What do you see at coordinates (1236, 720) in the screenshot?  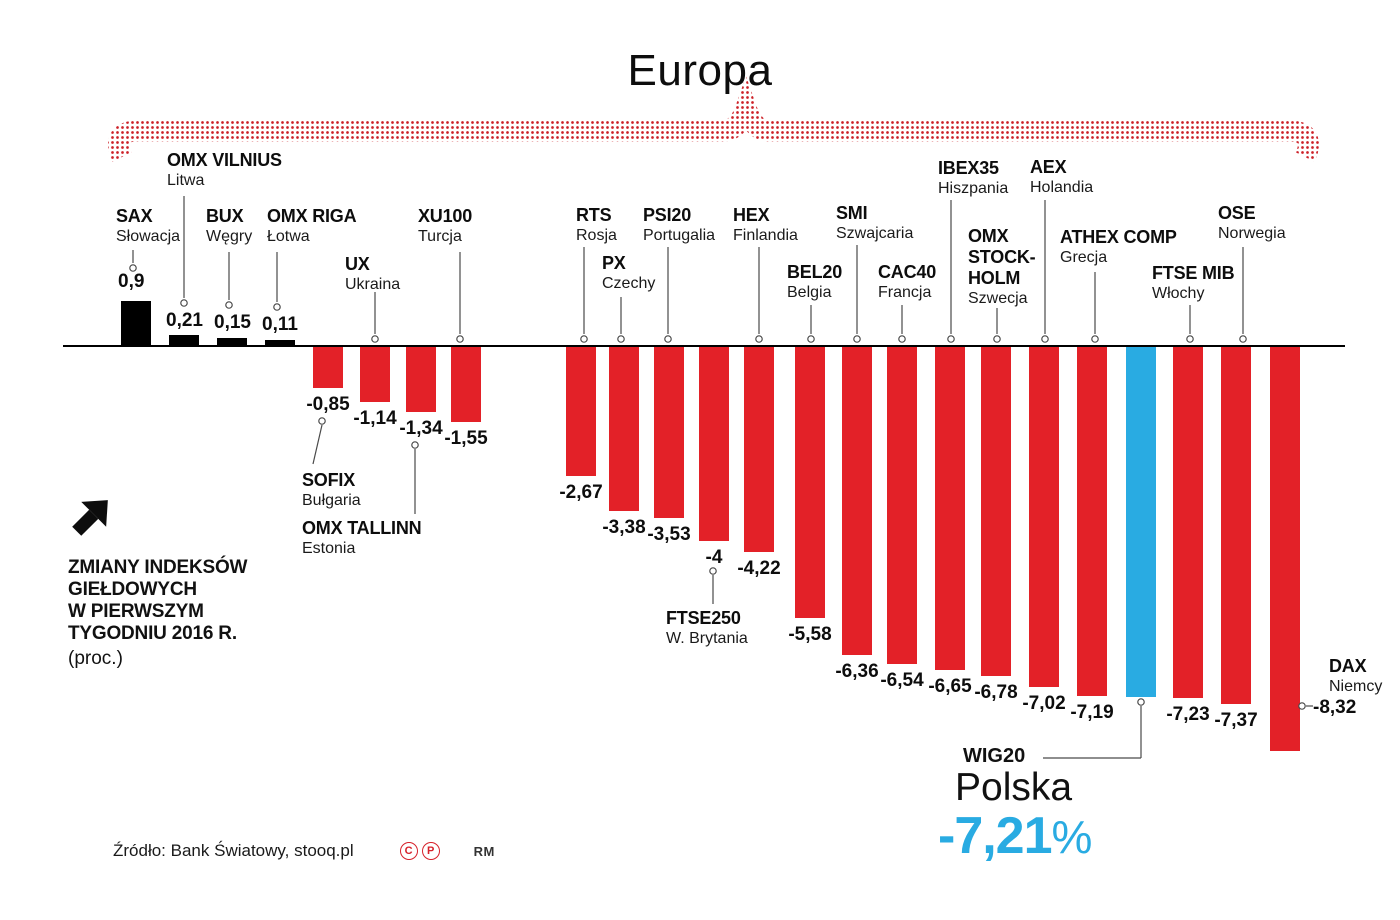 I see `value-label-ose: -7,37` at bounding box center [1236, 720].